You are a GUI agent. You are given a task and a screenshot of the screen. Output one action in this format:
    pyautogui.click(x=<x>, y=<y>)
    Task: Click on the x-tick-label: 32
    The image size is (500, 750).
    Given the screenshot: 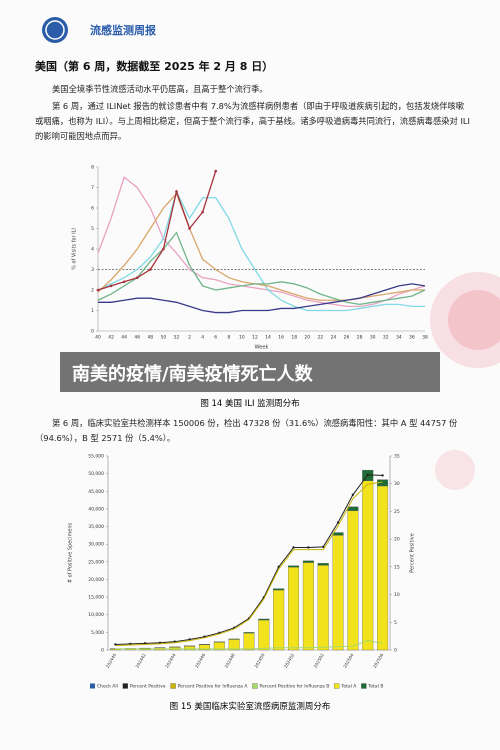 What is the action you would take?
    pyautogui.click(x=386, y=338)
    